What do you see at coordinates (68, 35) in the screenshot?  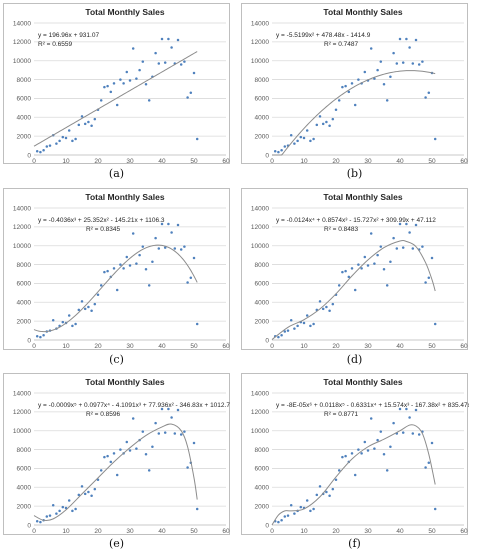 I see `trendline-equation: y = 196.96x + 931.07` at bounding box center [68, 35].